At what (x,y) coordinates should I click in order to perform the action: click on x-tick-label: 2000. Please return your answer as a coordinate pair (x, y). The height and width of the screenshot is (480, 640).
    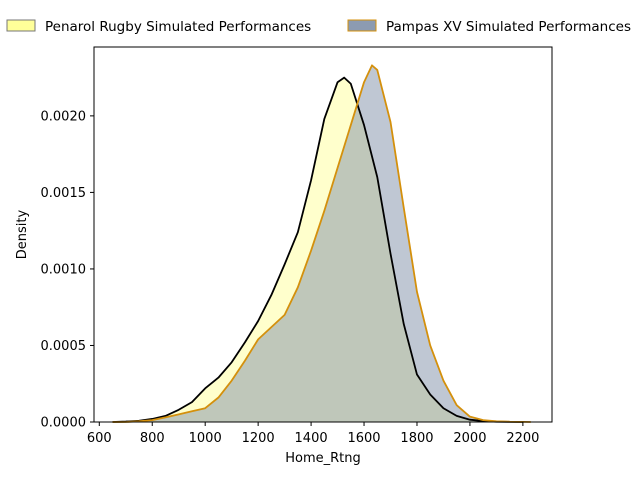
    Looking at the image, I should click on (469, 438).